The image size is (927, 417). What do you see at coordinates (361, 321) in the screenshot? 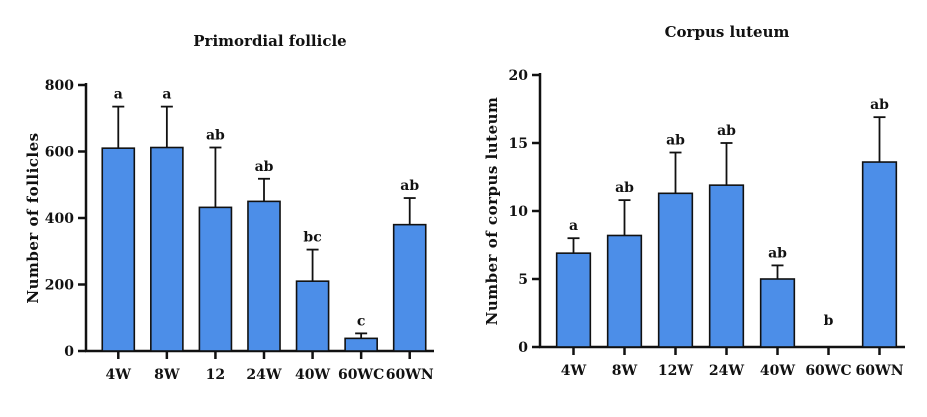
I see `significance-label: c` at bounding box center [361, 321].